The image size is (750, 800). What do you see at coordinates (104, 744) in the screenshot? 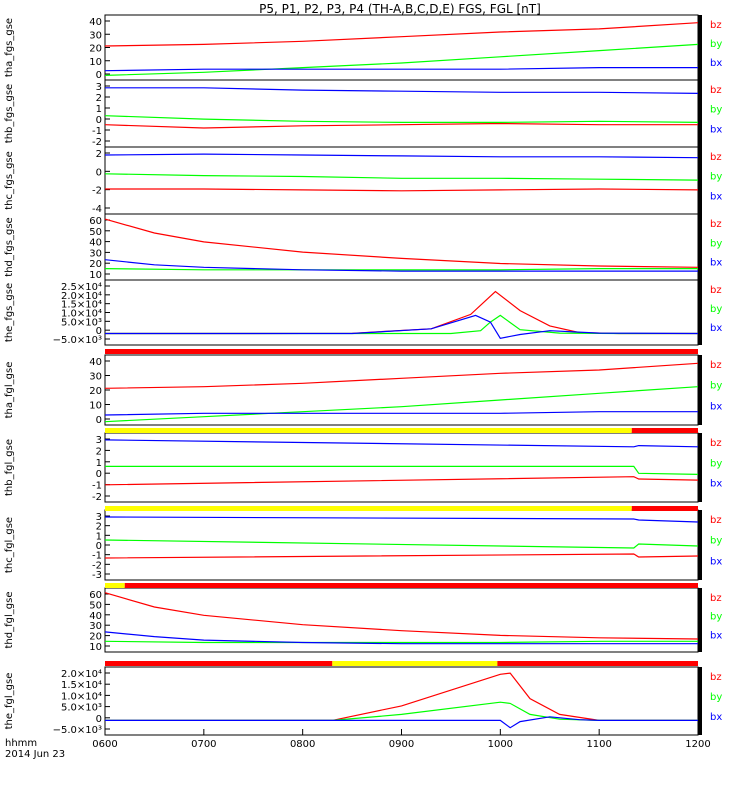
I see `x-tick-label: 0600` at bounding box center [104, 744].